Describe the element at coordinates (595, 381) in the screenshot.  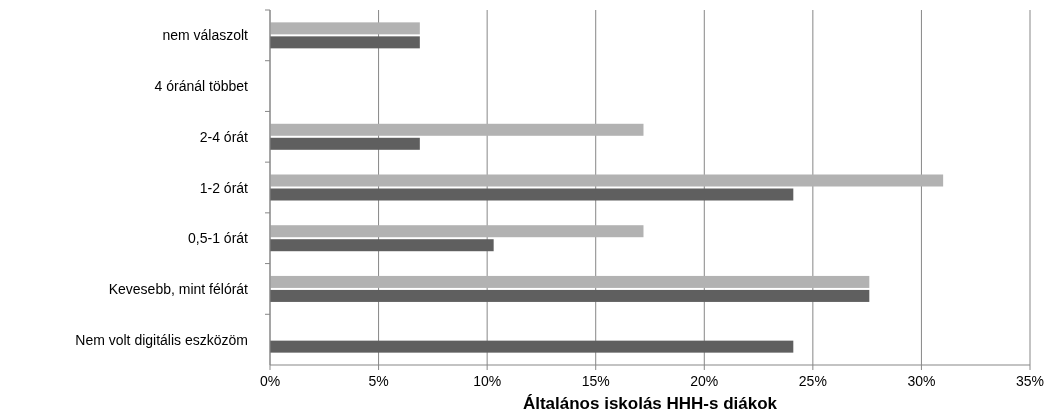
I see `x-tick-label: 15%` at that location.